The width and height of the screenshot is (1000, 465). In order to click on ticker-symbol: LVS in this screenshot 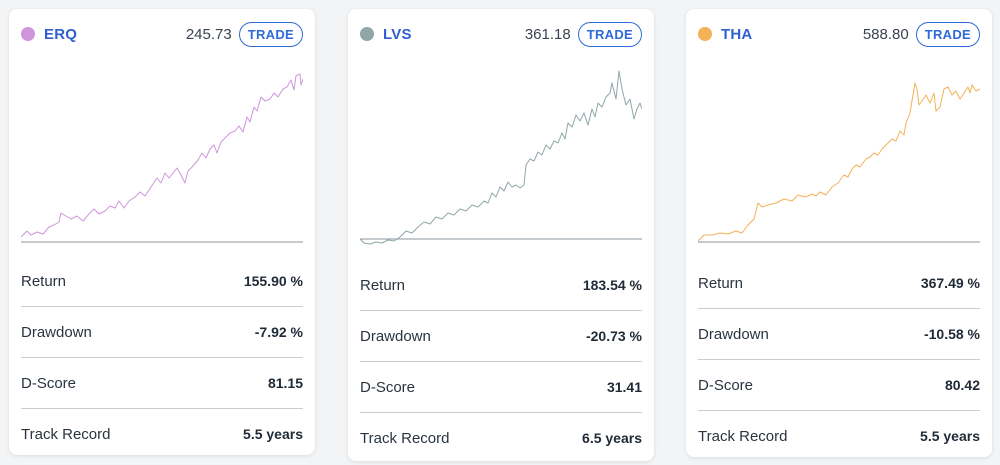, I will do `click(397, 34)`.